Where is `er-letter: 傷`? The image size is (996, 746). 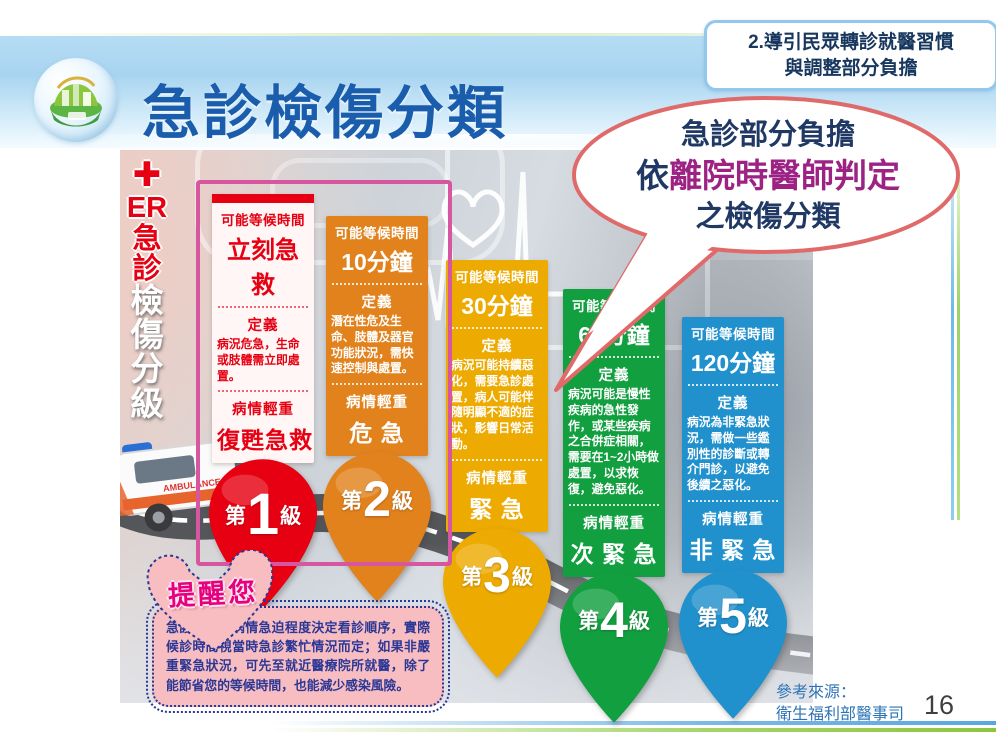
er-letter: 傷 is located at coordinates (147, 335).